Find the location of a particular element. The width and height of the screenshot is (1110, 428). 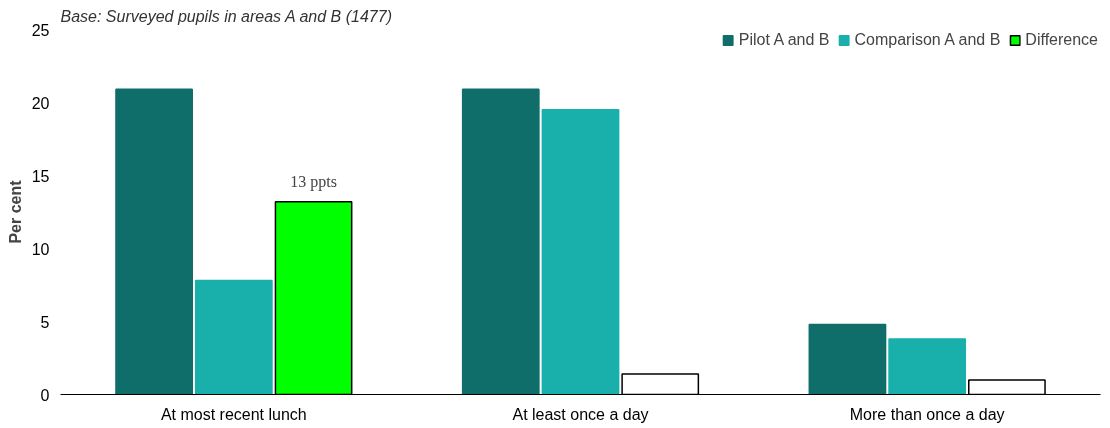

chart-subtitle: Base: Surveyed pupils in areas A and B (1477) is located at coordinates (226, 16).